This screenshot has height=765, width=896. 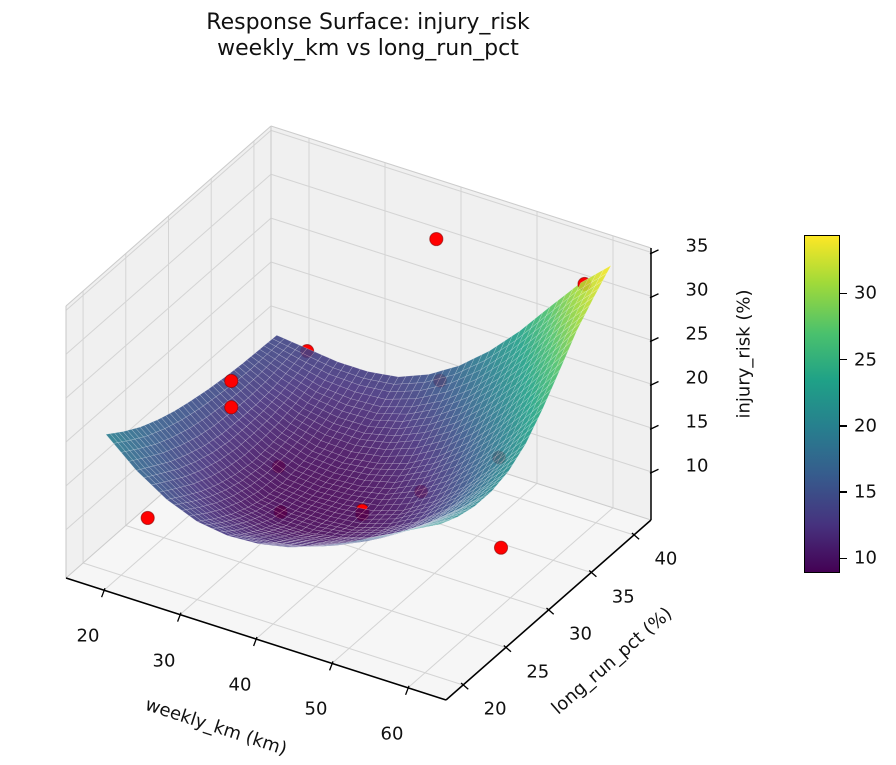 What do you see at coordinates (538, 671) in the screenshot?
I see `y-tick-label: 25` at bounding box center [538, 671].